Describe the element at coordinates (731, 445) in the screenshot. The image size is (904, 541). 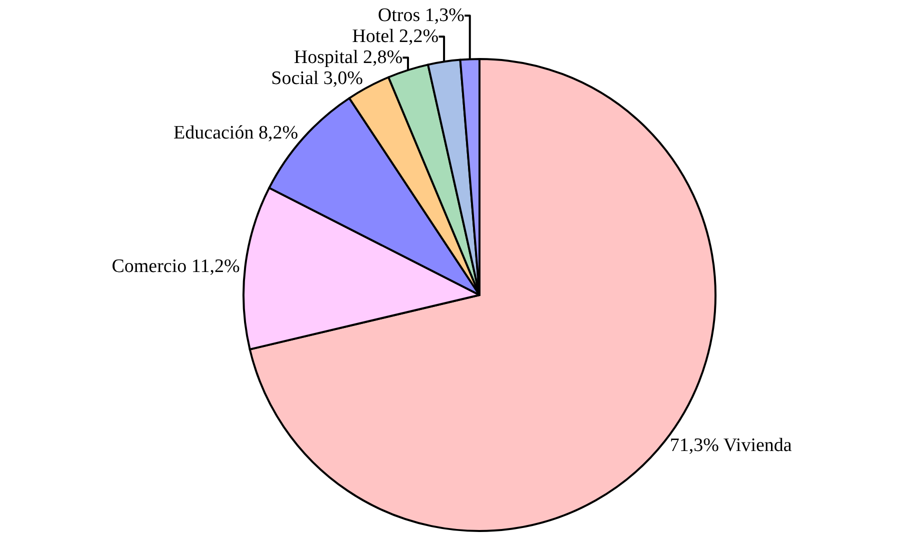
I see `slice-label: 71,3% Vivienda` at that location.